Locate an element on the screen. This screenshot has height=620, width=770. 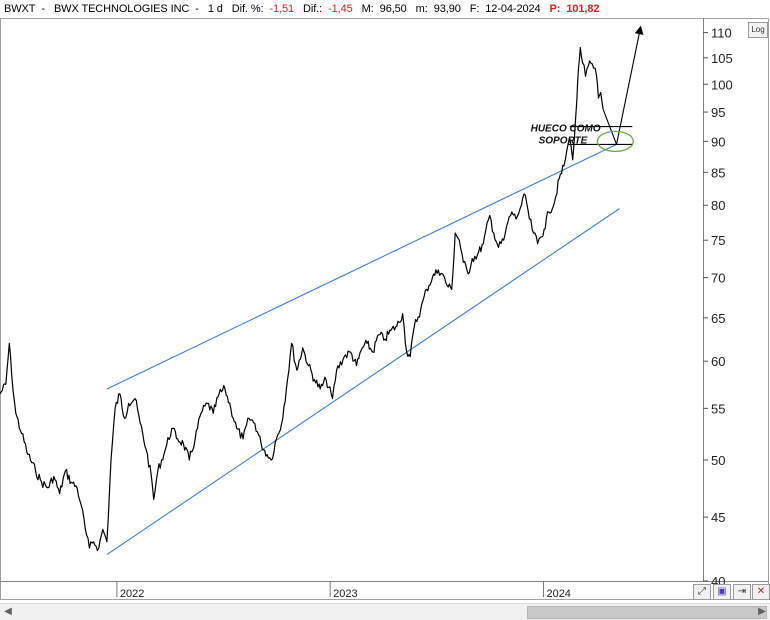
support-ellipse is located at coordinates (615, 141).